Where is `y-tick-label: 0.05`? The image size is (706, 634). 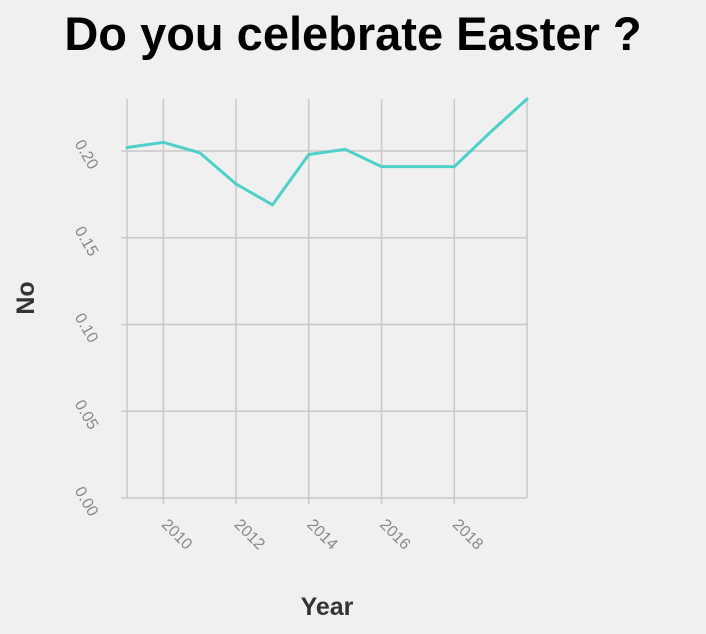 y-tick-label: 0.05 is located at coordinates (86, 415).